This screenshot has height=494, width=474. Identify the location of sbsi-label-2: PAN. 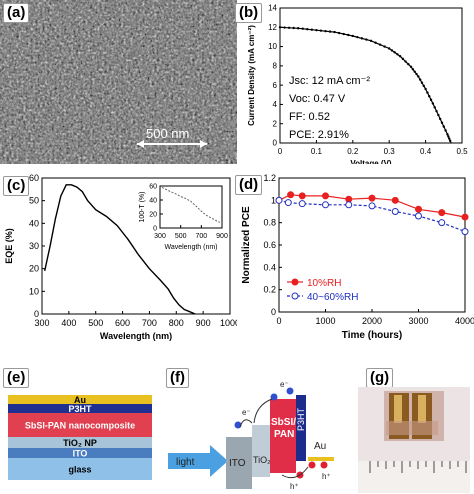
(284, 434).